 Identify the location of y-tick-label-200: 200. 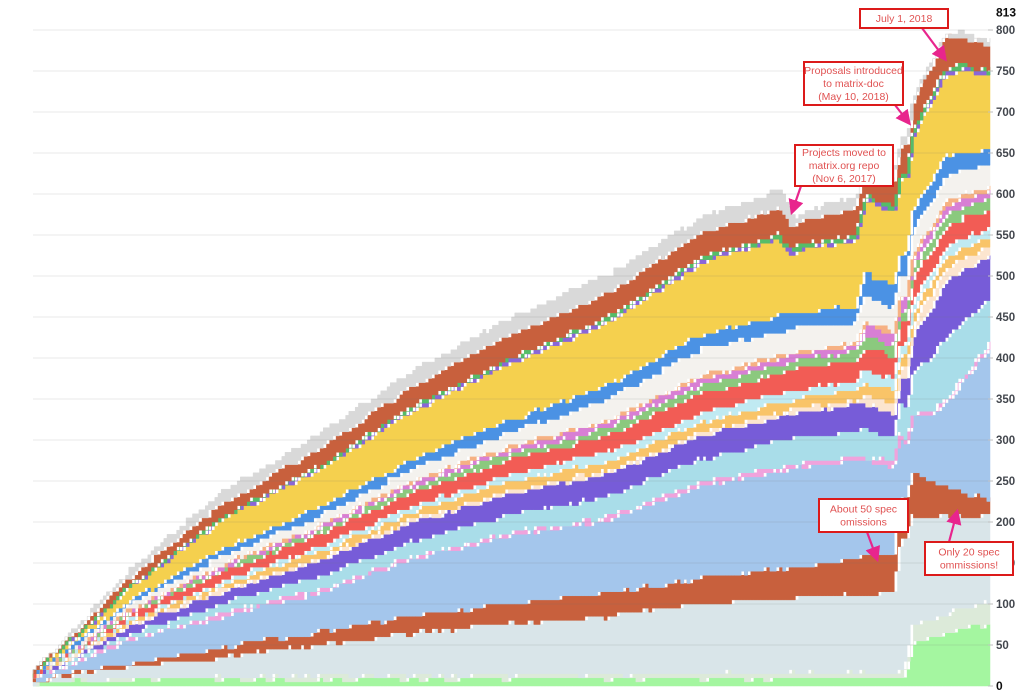
(1005, 523).